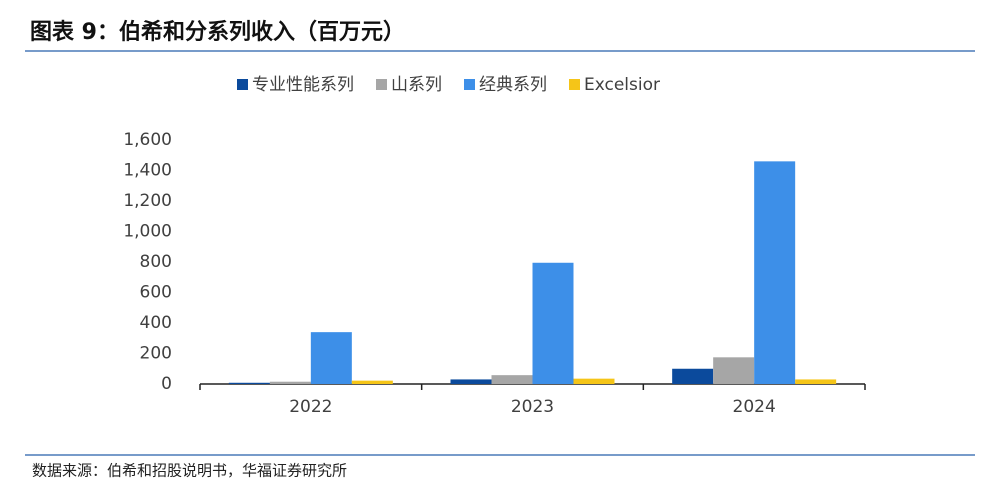 Image resolution: width=1000 pixels, height=500 pixels. Describe the element at coordinates (416, 85) in the screenshot. I see `legend-label: 山系列` at that location.